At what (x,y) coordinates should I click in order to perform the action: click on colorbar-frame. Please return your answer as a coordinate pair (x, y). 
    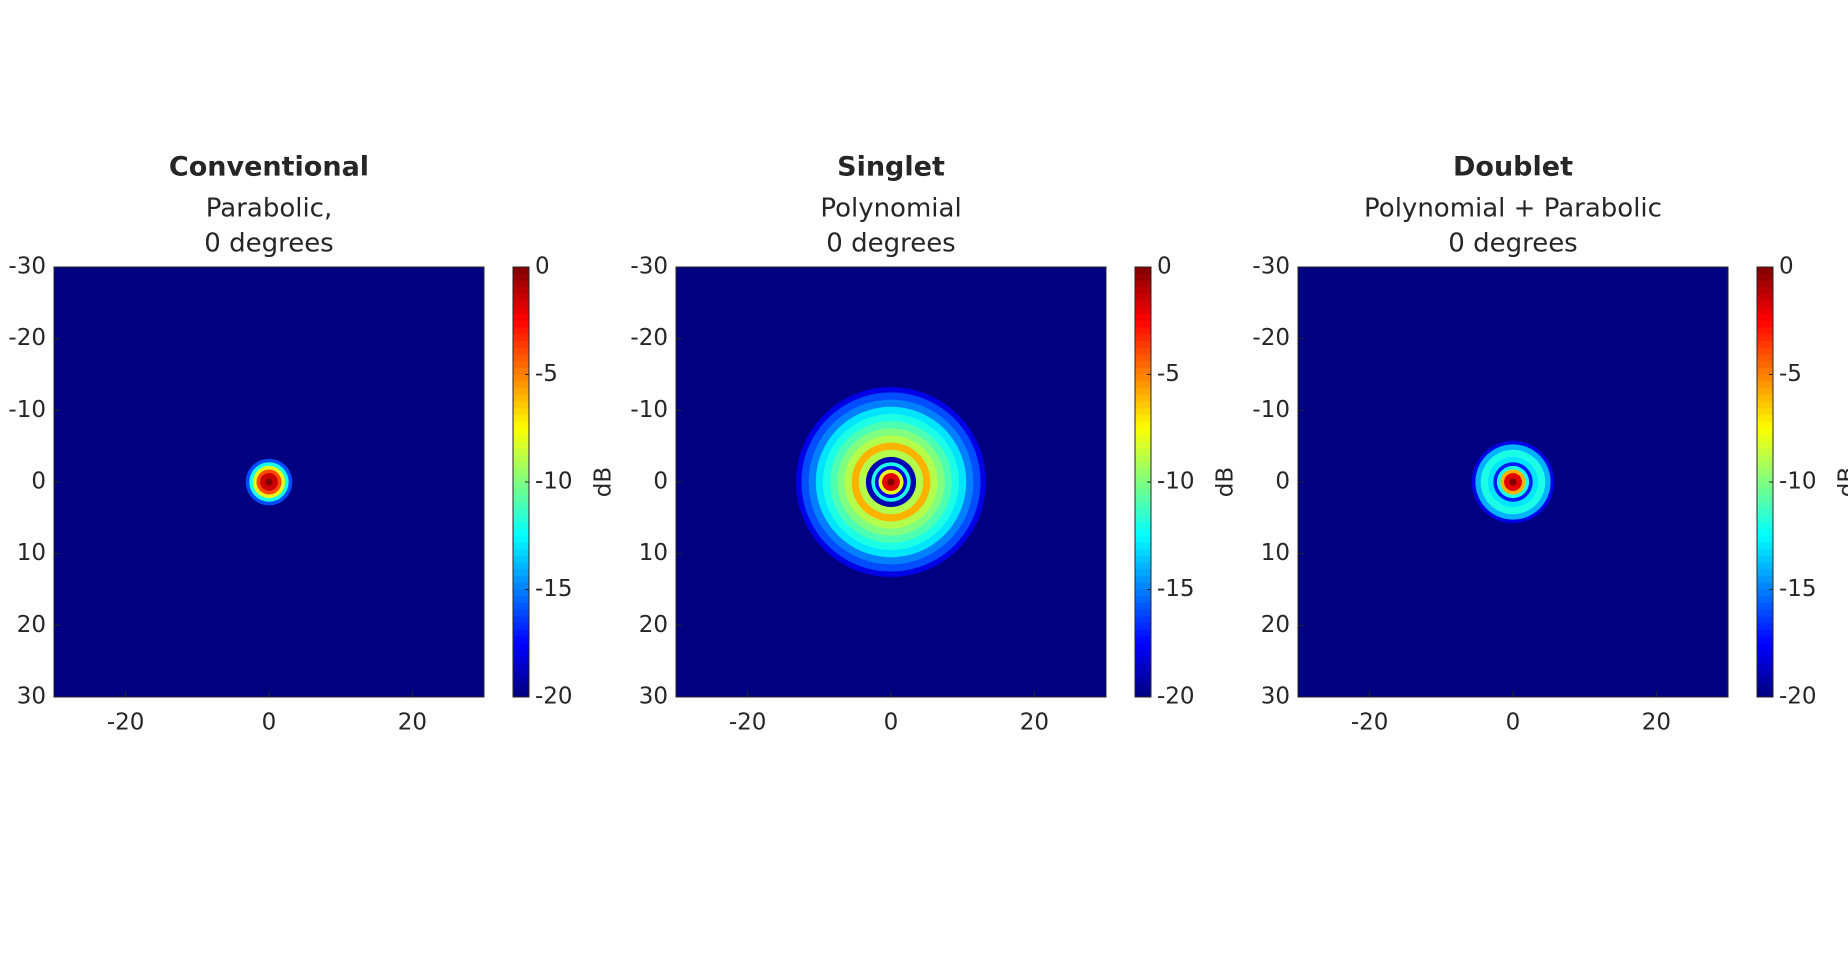
    Looking at the image, I should click on (1143, 482).